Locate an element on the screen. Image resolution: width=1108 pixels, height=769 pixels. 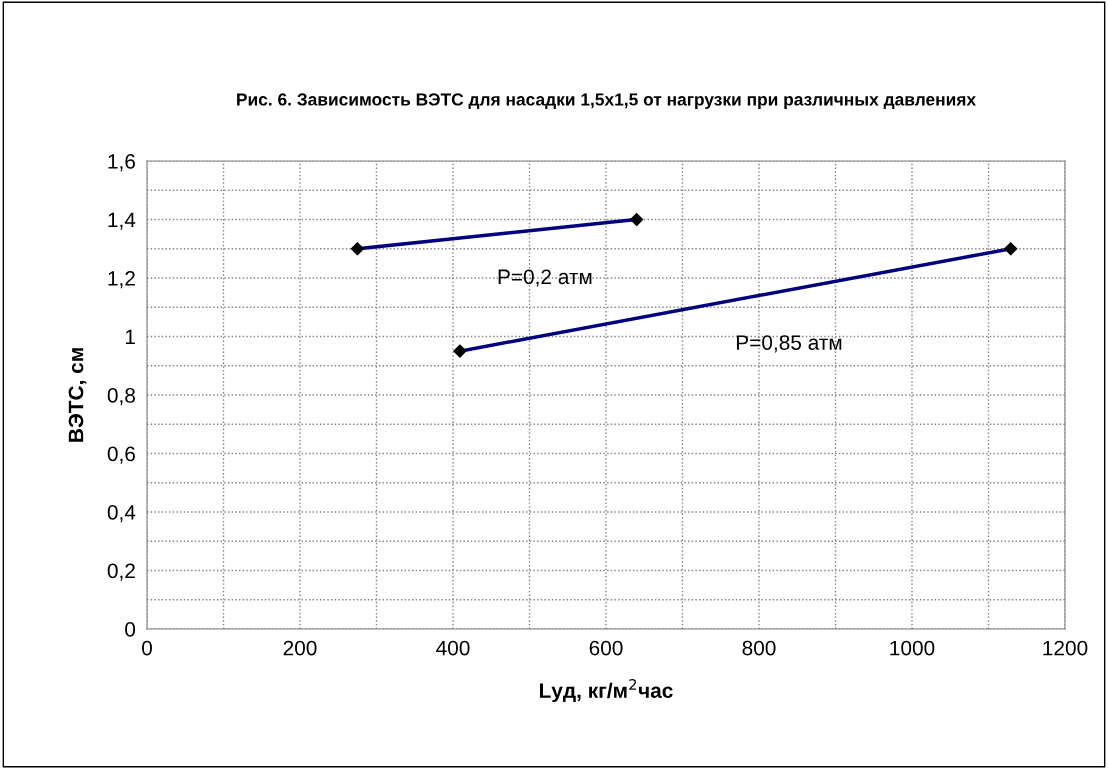
x-tick-label: 400 is located at coordinates (453, 648).